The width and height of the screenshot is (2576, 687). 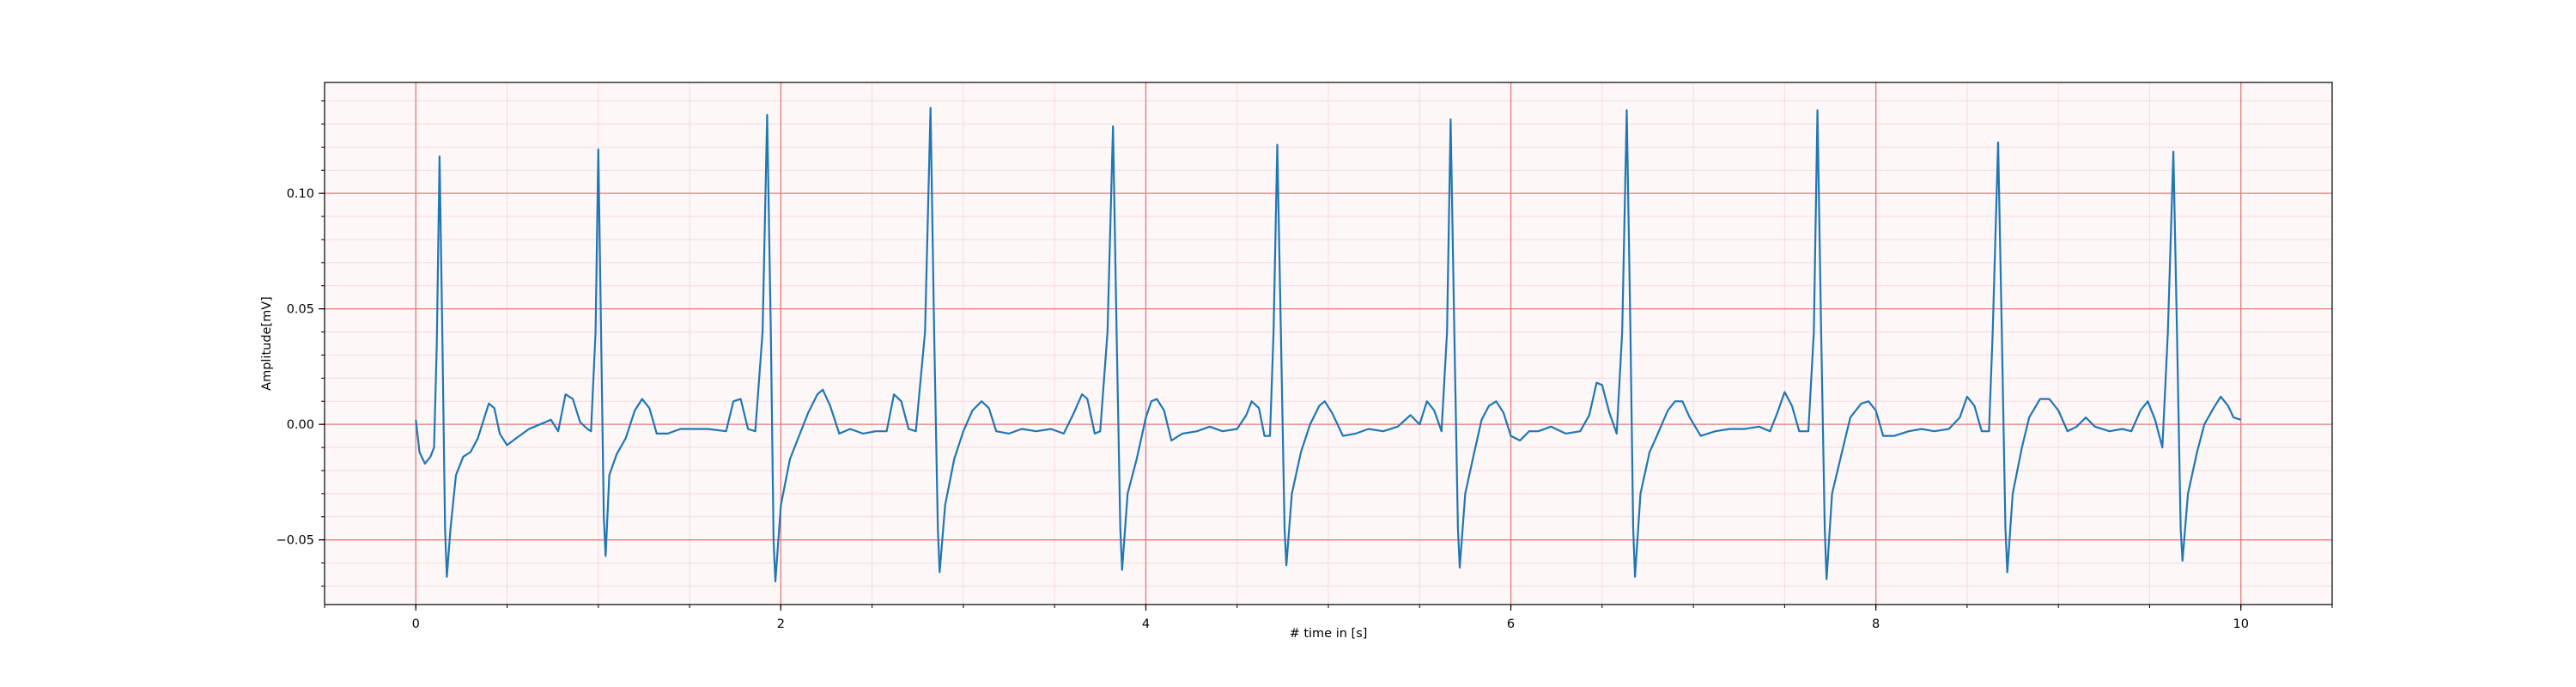 I want to click on y-tick-label: 0.10, so click(x=301, y=194).